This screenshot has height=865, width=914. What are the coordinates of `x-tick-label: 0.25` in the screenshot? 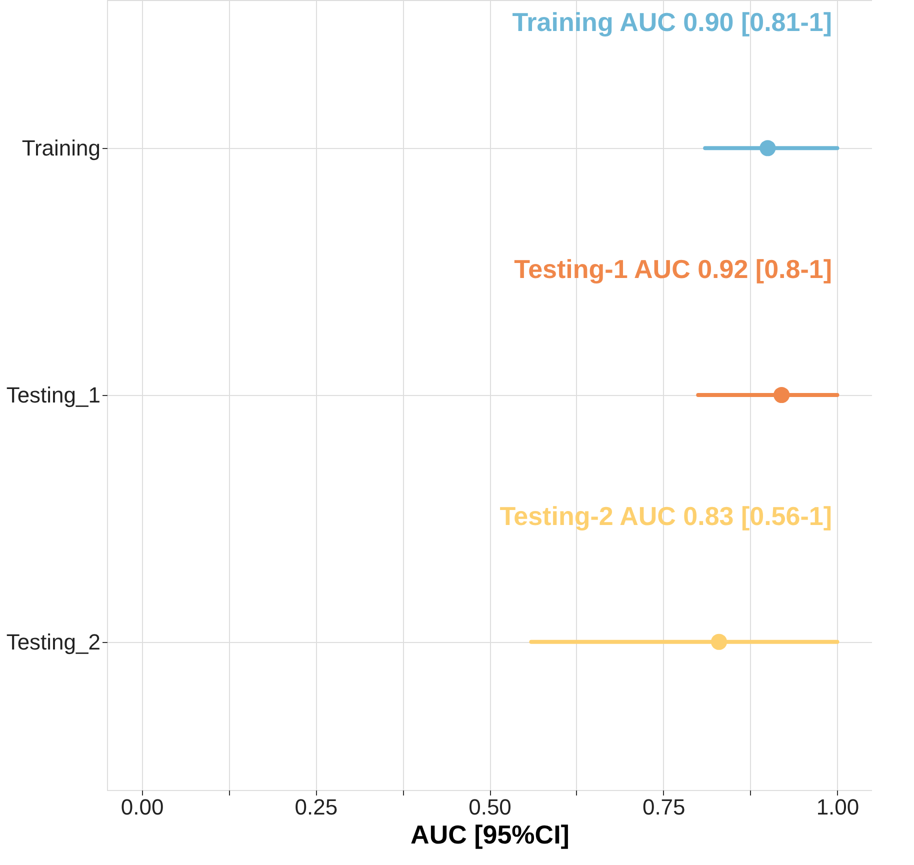 It's located at (316, 807).